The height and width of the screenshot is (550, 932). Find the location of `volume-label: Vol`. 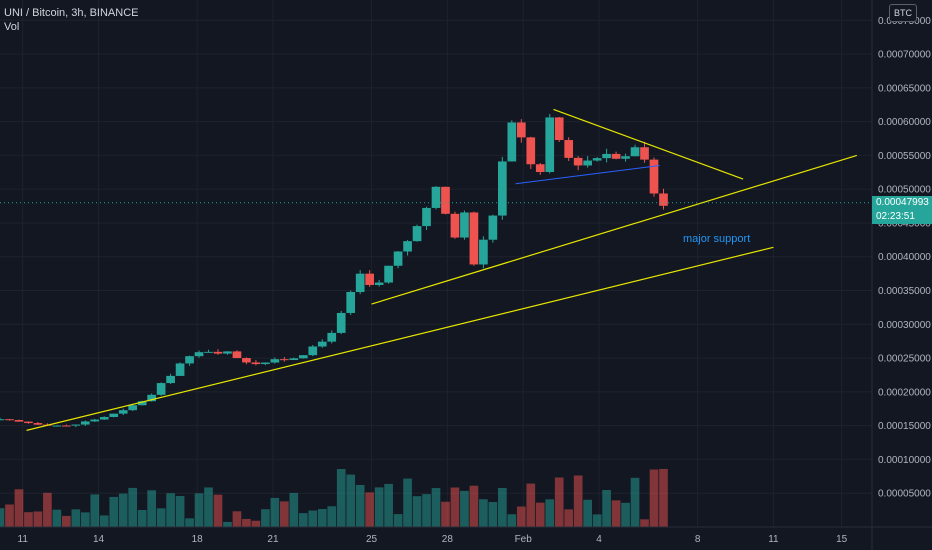

volume-label: Vol is located at coordinates (12, 27).